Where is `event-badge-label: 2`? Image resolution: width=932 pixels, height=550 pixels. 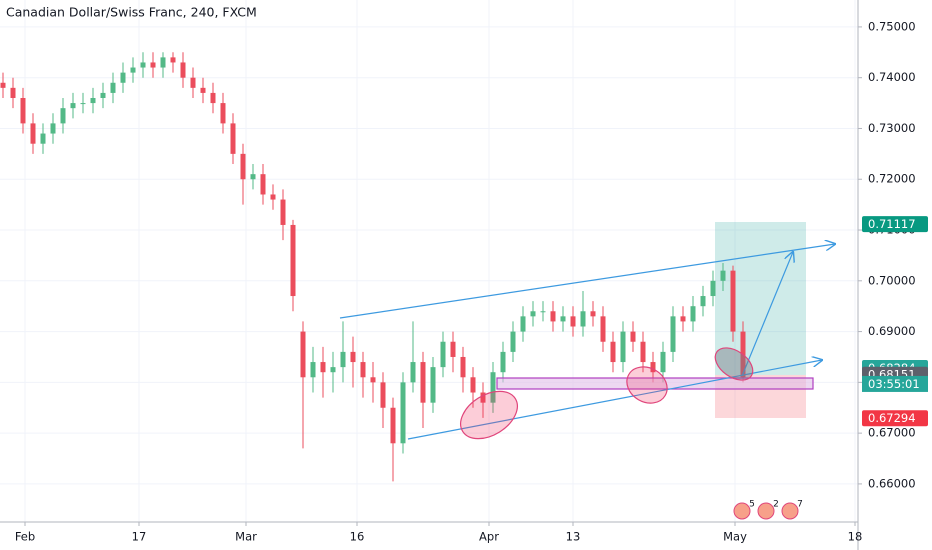 event-badge-label: 2 is located at coordinates (776, 505).